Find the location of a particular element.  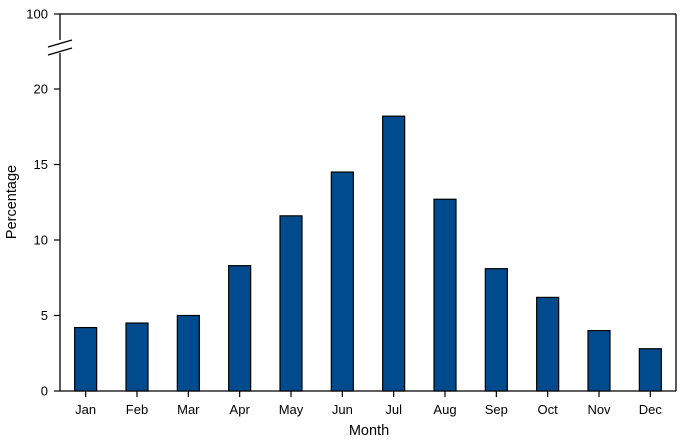

x-tick-label: Nov is located at coordinates (599, 409).